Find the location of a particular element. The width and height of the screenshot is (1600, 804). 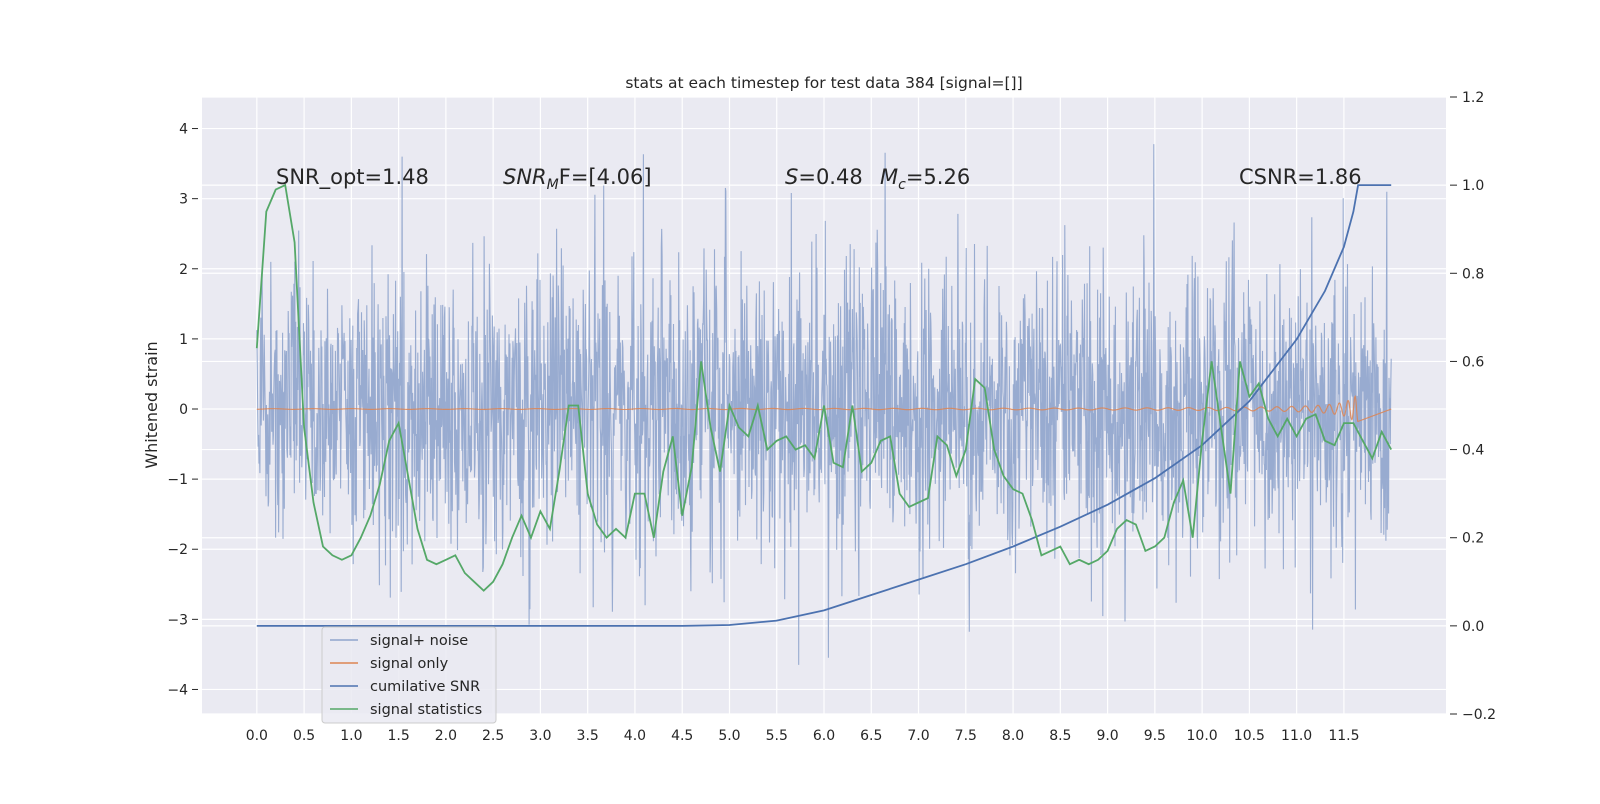

x-tick-label-16: 8.0 is located at coordinates (1013, 736).